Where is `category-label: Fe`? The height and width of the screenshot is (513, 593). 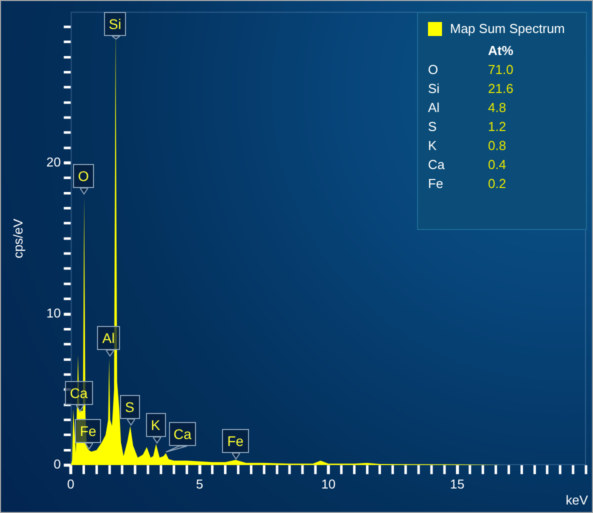 category-label: Fe is located at coordinates (436, 184).